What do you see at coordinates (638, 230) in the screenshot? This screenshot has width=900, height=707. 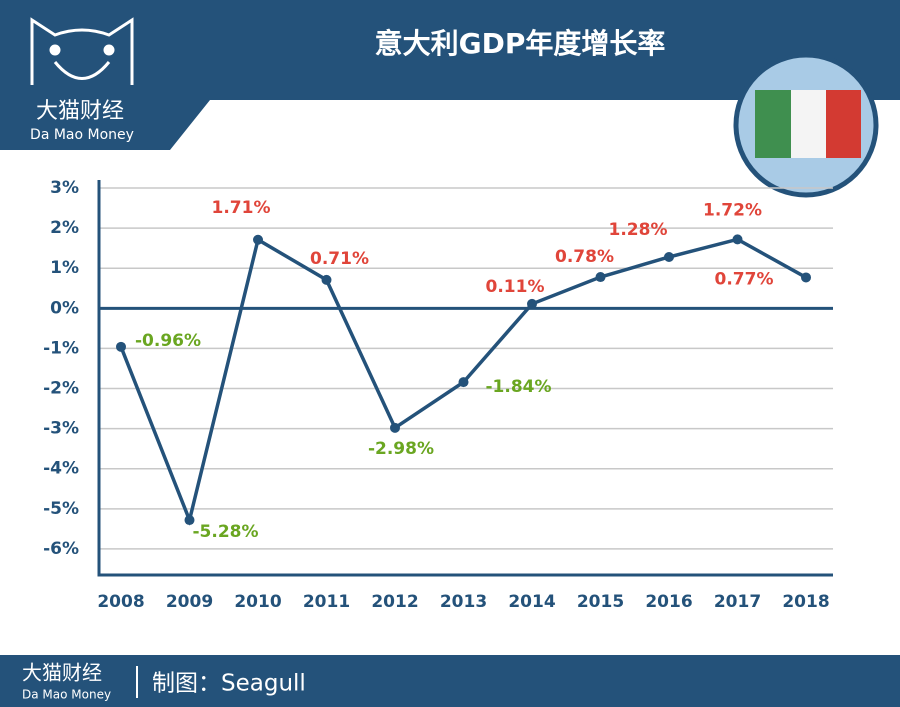 I see `data-label: 1.28%` at bounding box center [638, 230].